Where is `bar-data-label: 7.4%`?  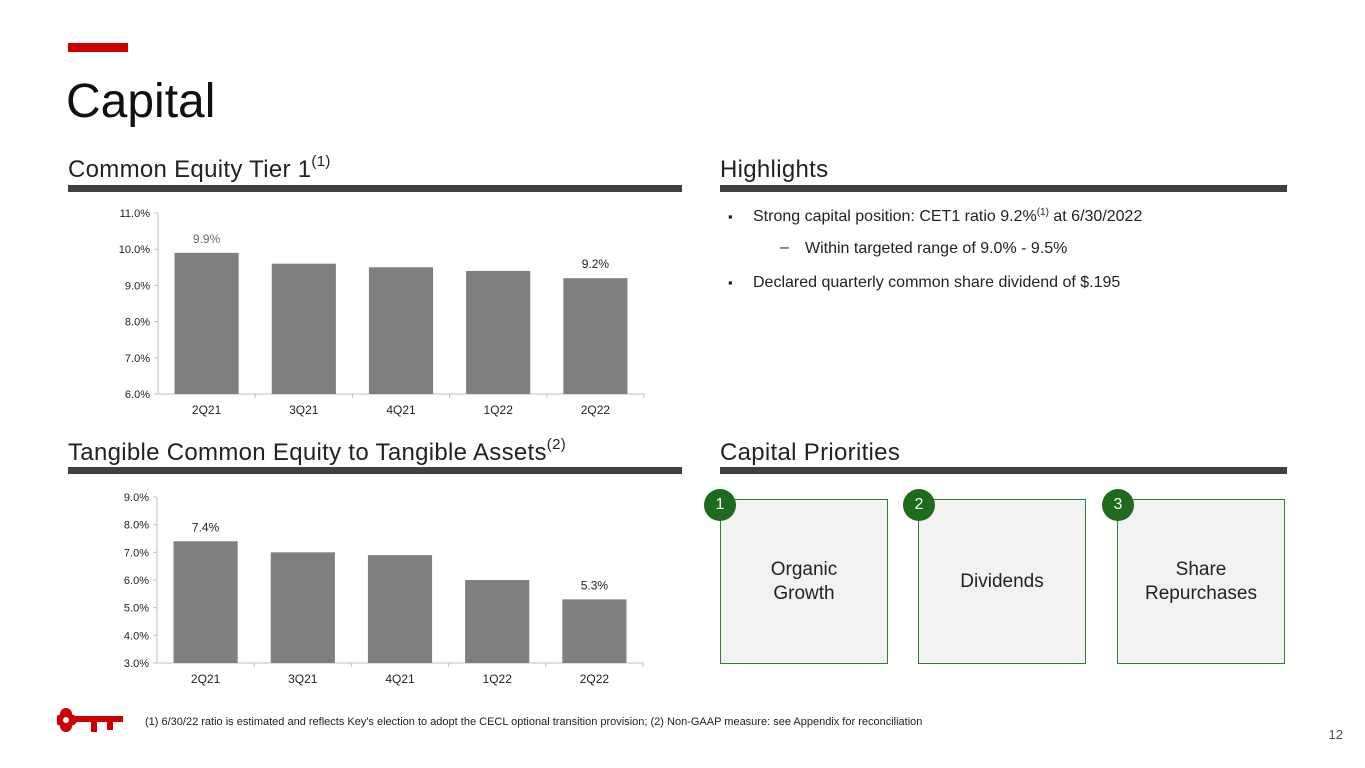
bar-data-label: 7.4% is located at coordinates (206, 527).